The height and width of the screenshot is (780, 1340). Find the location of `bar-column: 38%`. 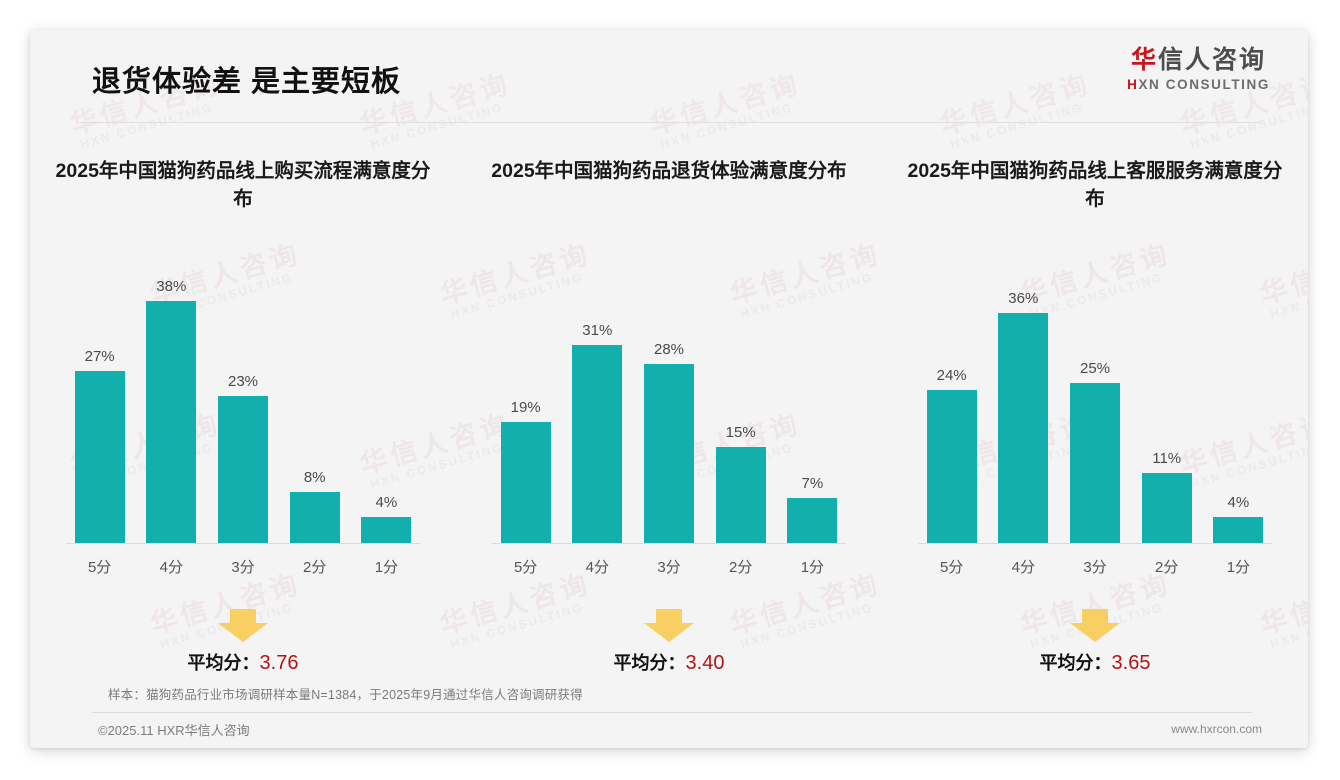

bar-column: 38% is located at coordinates (171, 409).